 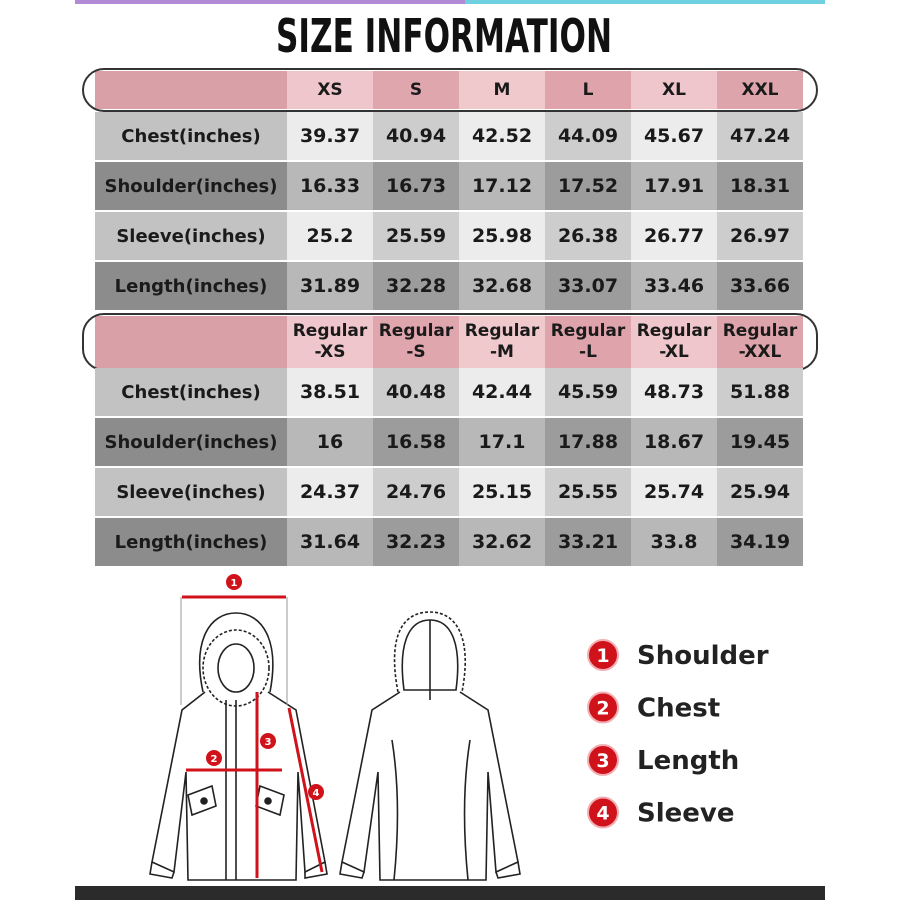 I want to click on size-value: 24.76, so click(x=416, y=492).